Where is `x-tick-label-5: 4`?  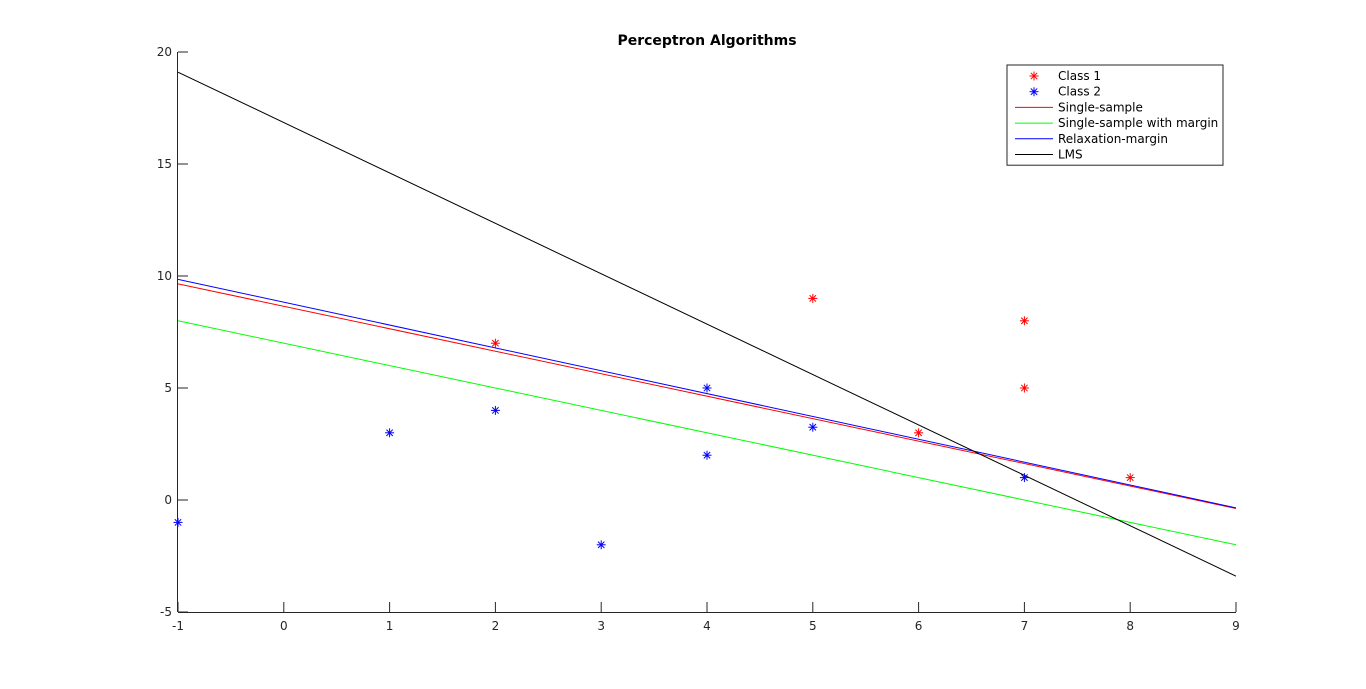 x-tick-label-5: 4 is located at coordinates (707, 626).